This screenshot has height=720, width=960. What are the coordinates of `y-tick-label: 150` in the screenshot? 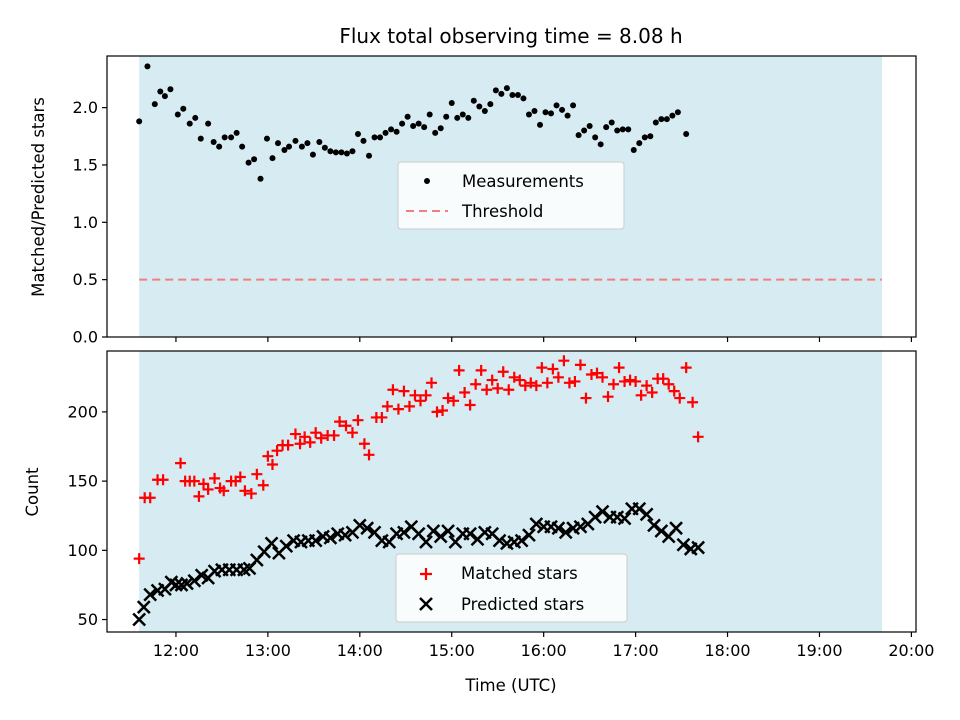 It's located at (82, 481).